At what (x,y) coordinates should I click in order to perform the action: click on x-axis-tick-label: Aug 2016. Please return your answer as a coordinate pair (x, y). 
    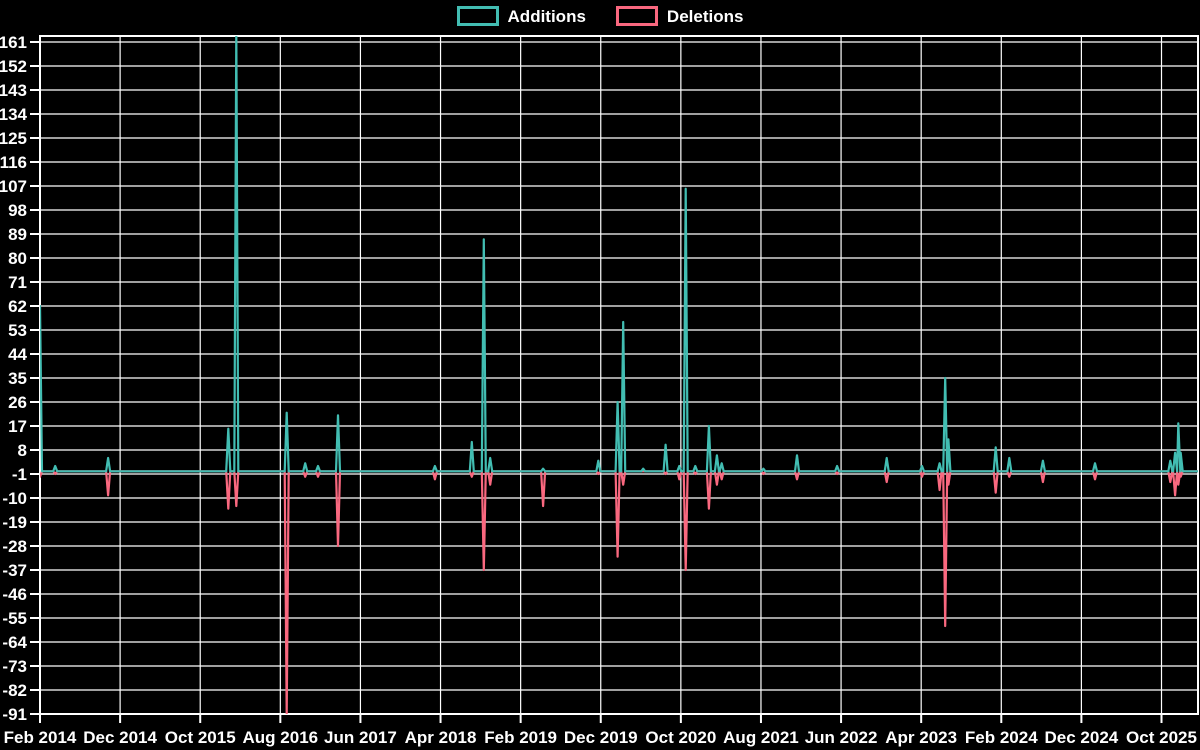
    Looking at the image, I should click on (281, 737).